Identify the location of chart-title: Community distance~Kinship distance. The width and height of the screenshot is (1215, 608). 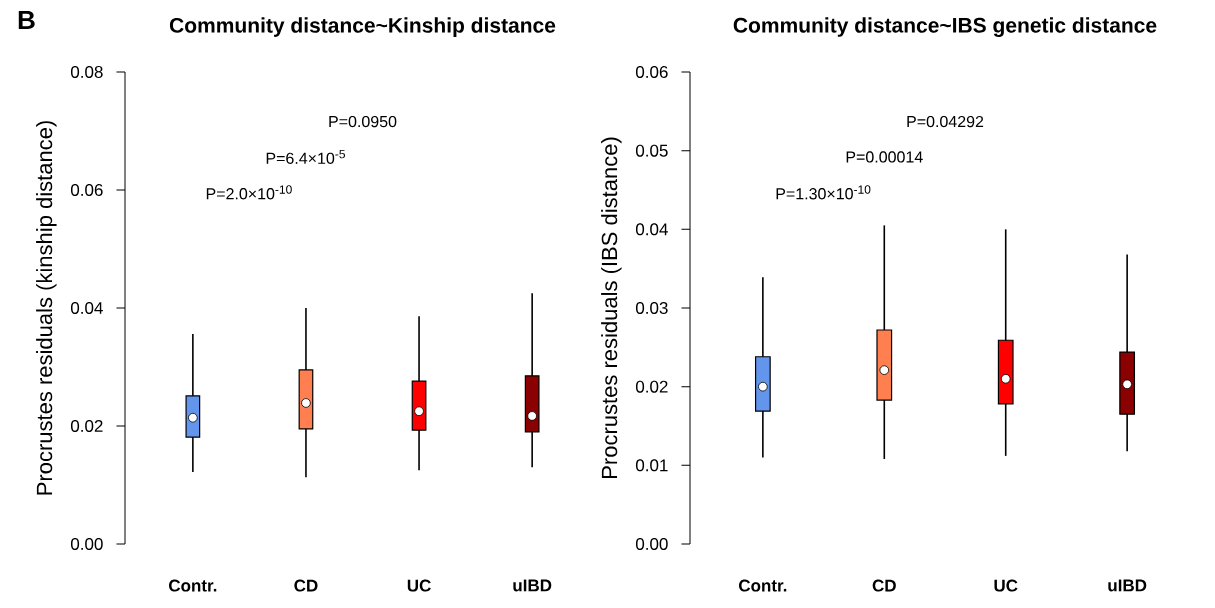
(362, 27).